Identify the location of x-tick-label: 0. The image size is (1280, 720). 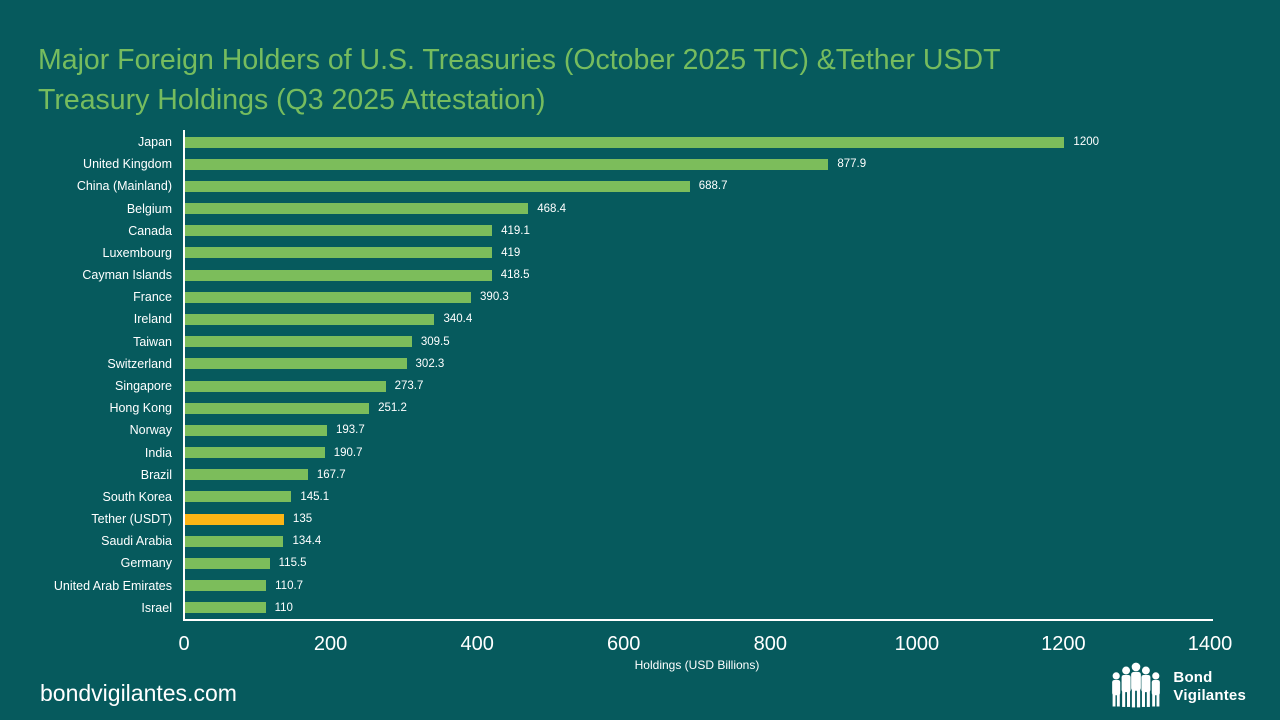
(184, 644).